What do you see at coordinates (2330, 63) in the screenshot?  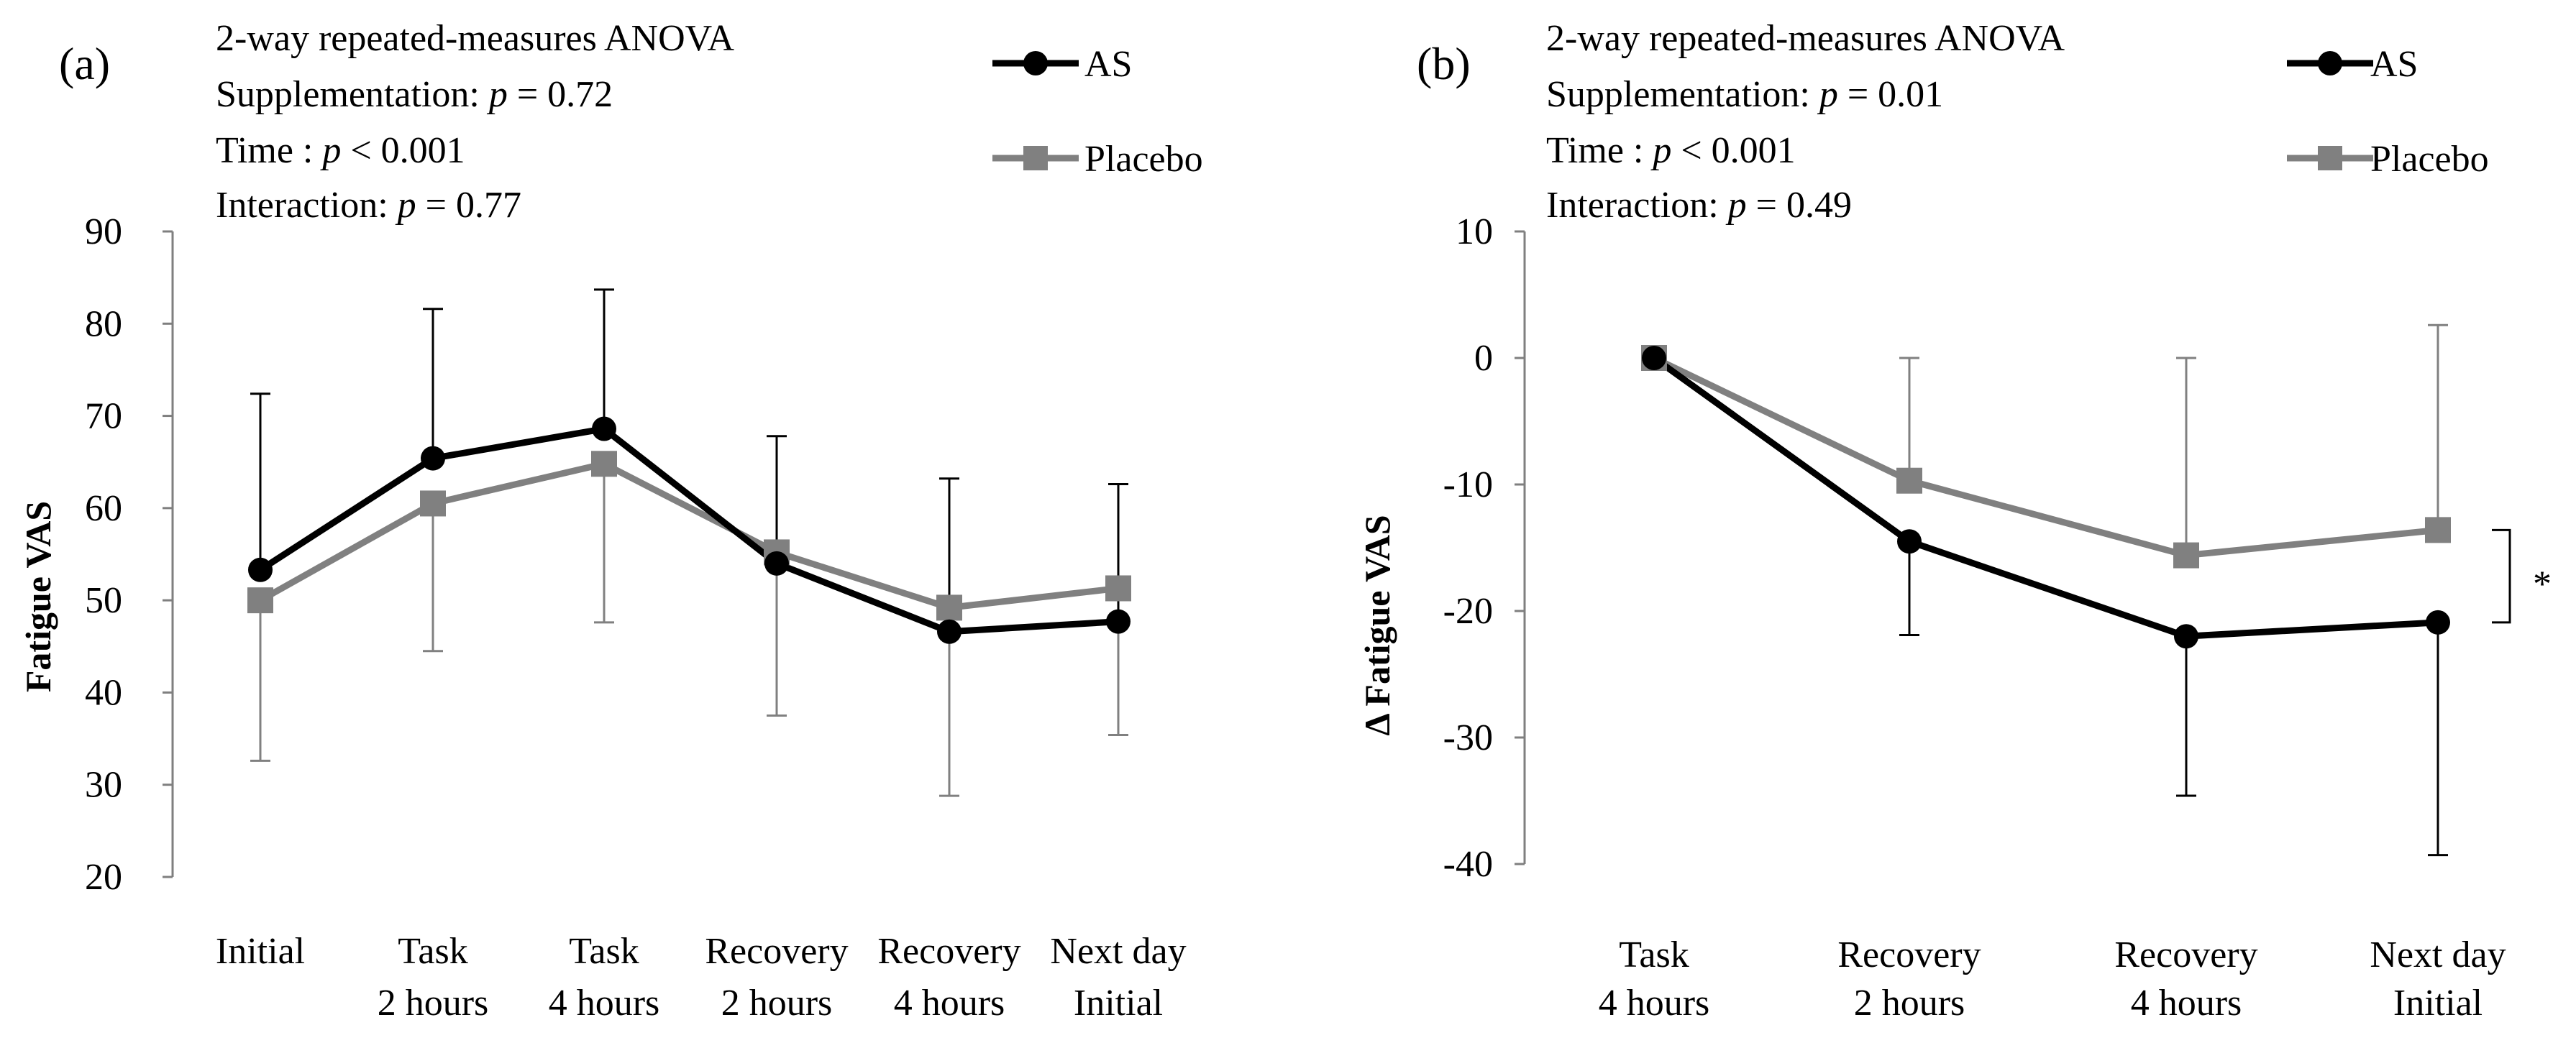 I see `panel-b-legend-as-marker` at bounding box center [2330, 63].